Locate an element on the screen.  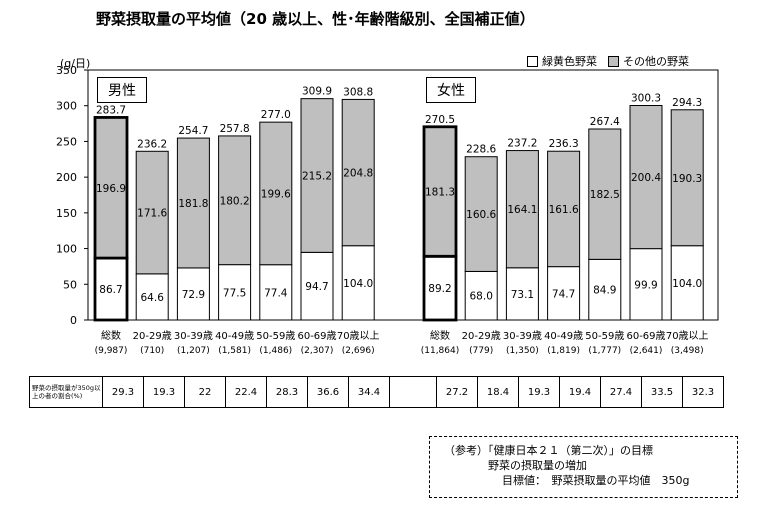
data-label-green-yellow: 84.9 is located at coordinates (604, 291).